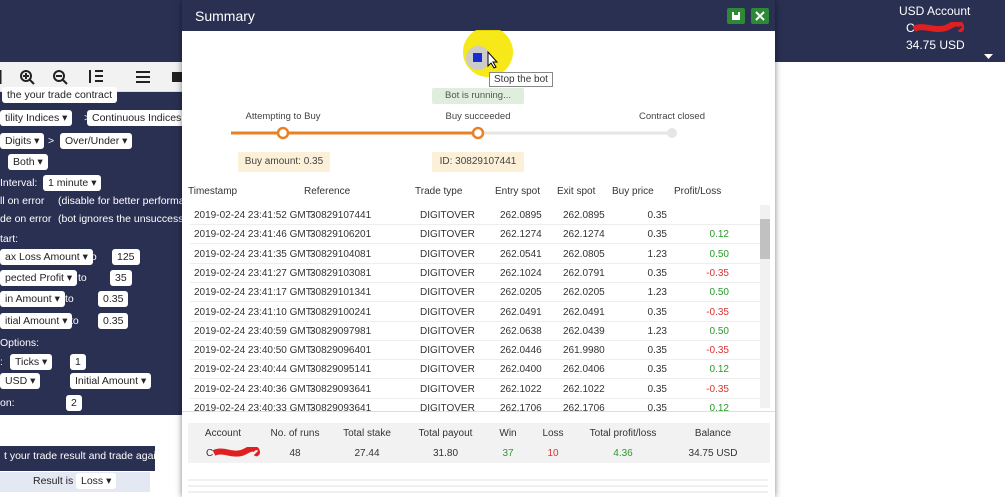 This screenshot has width=1005, height=497. I want to click on step-label: Buy succeeded, so click(478, 116).